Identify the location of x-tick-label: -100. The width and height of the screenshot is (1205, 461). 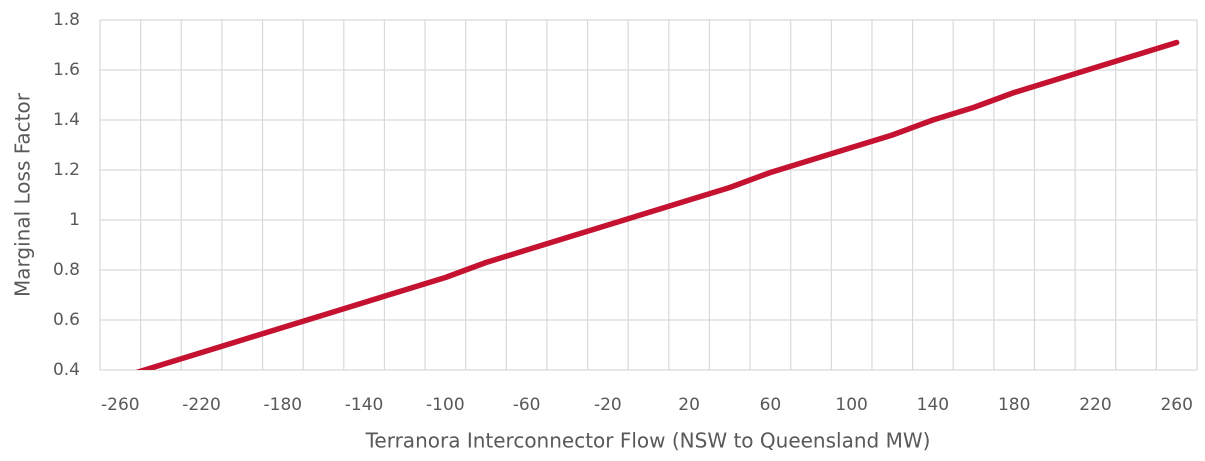
(445, 405).